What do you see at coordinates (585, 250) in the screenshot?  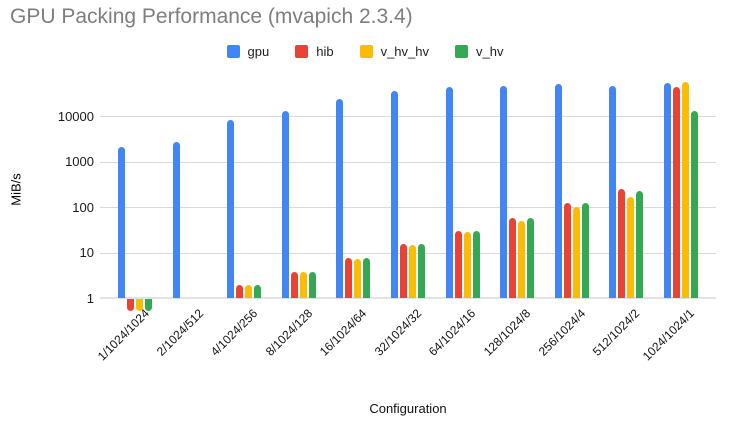 I see `bar-v_hv-256/1024/4` at bounding box center [585, 250].